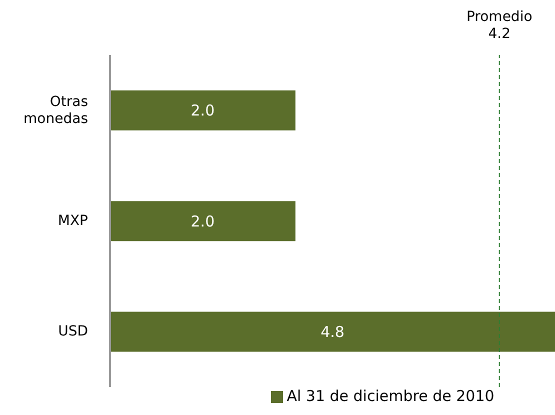 The width and height of the screenshot is (555, 415). What do you see at coordinates (73, 220) in the screenshot?
I see `y-tick-label: MXP` at bounding box center [73, 220].